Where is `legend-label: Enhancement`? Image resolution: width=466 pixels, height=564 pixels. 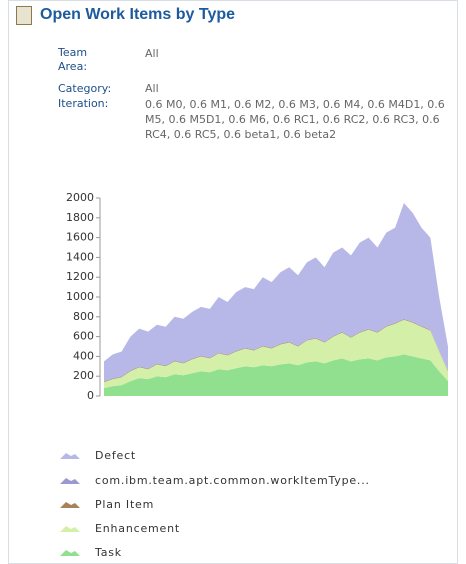
legend-label: Enhancement is located at coordinates (137, 528).